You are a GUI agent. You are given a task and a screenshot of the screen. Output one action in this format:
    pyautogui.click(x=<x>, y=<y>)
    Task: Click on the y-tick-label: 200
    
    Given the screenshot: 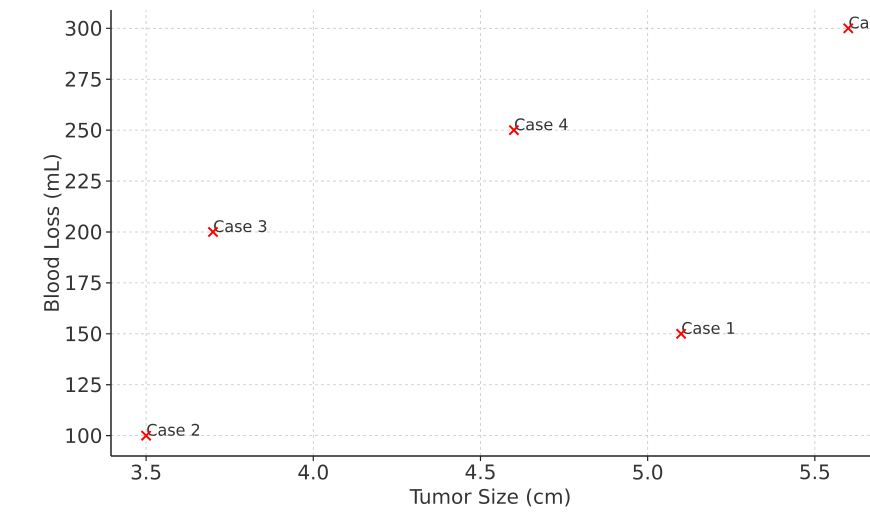 What is the action you would take?
    pyautogui.click(x=84, y=232)
    